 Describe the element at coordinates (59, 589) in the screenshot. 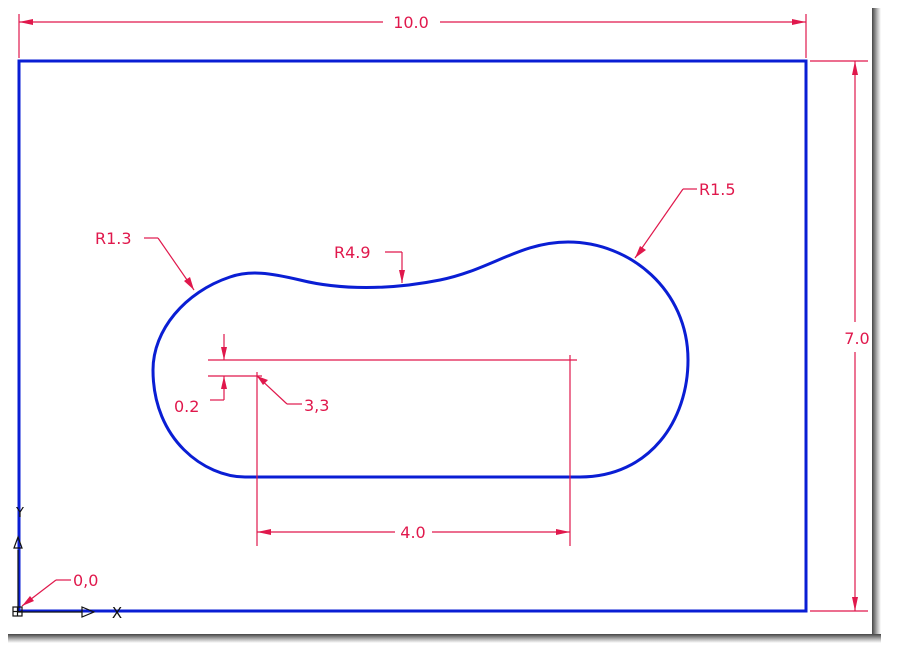

I see `leader-origin: 0,0` at that location.